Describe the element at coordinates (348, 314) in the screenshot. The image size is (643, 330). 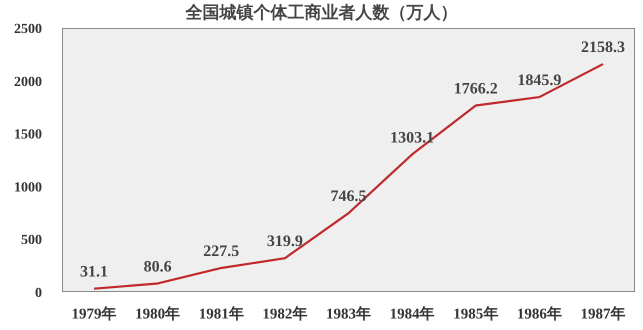
I see `x-tick-label: 1983年` at that location.